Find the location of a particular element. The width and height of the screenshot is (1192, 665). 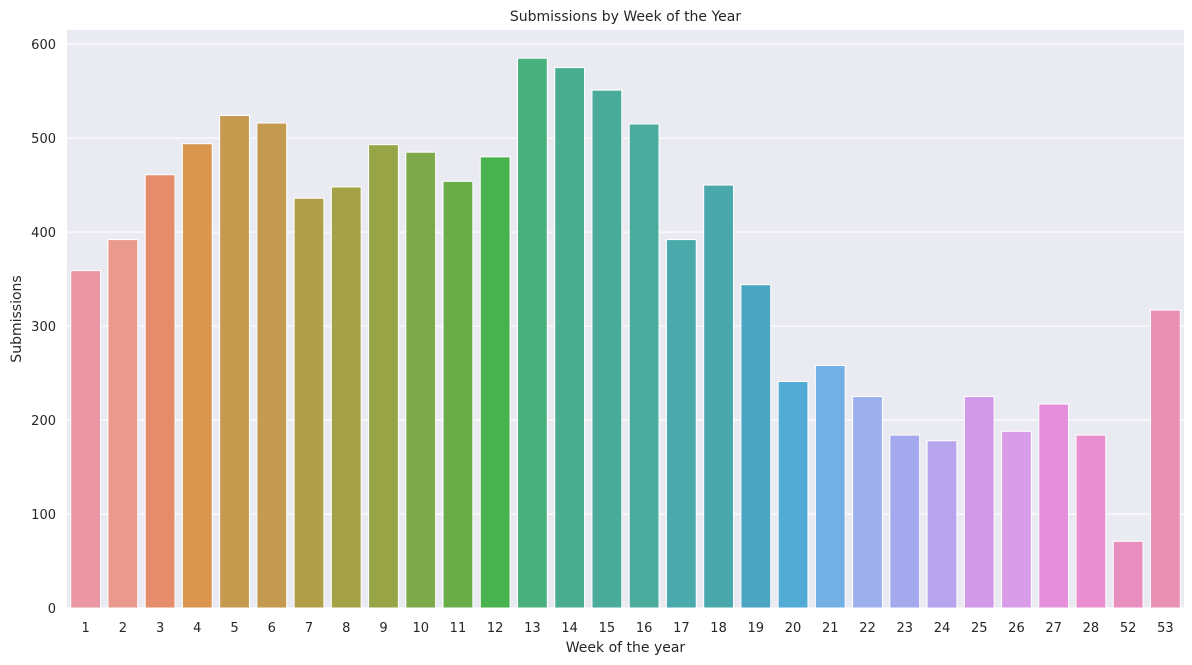

chart-title: Submissions by Week of the Year is located at coordinates (626, 17).